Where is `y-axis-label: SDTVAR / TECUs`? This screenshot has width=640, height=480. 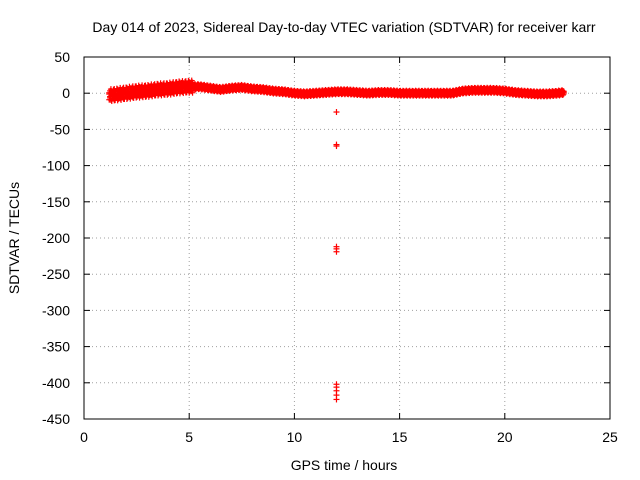 y-axis-label: SDTVAR / TECUs is located at coordinates (14, 238).